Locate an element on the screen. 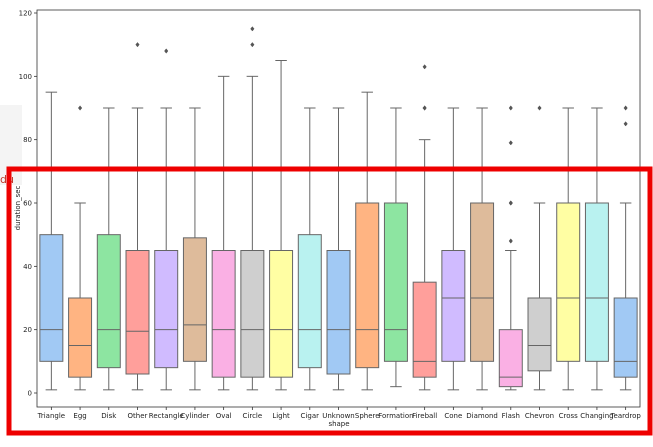 The width and height of the screenshot is (653, 447). x-tick-label: Other is located at coordinates (138, 416).